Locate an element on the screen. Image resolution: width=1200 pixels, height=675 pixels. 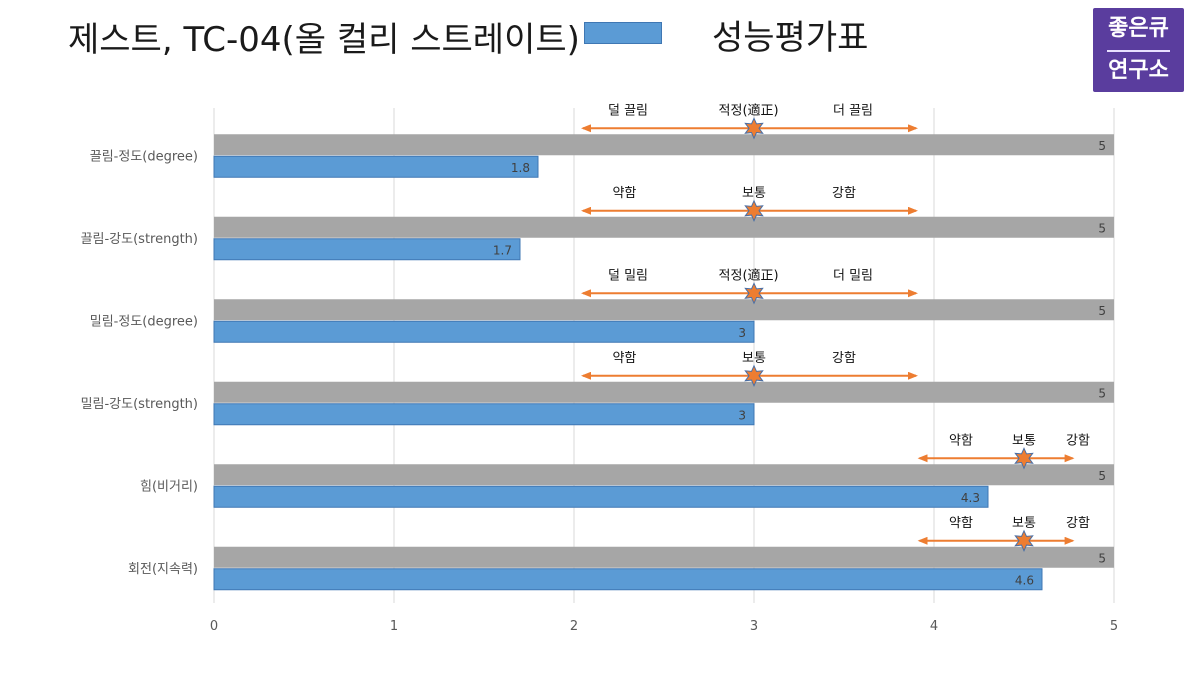
brand-logo: 좋은큐 연구소 is located at coordinates (1138, 50).